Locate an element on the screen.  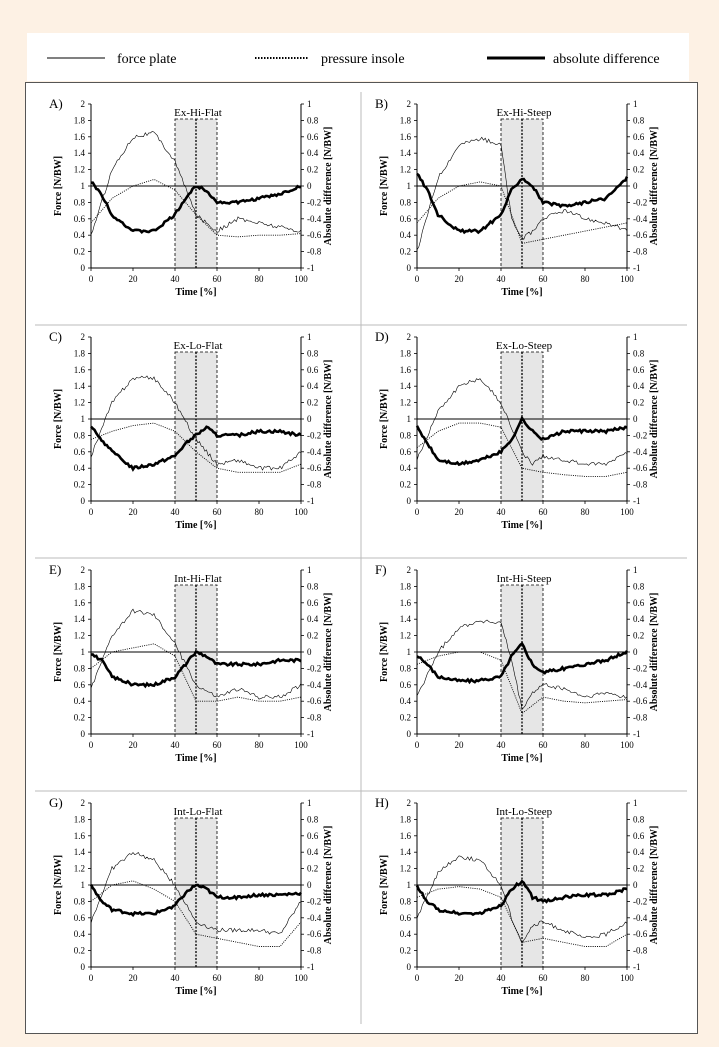
x-tick-label: 20 is located at coordinates (134, 512).